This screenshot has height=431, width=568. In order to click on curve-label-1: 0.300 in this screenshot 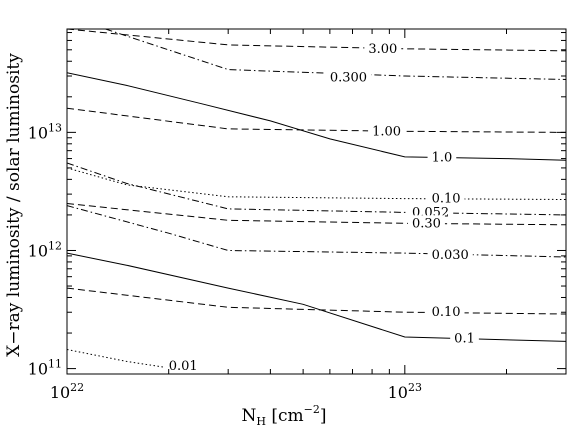, I will do `click(348, 78)`.